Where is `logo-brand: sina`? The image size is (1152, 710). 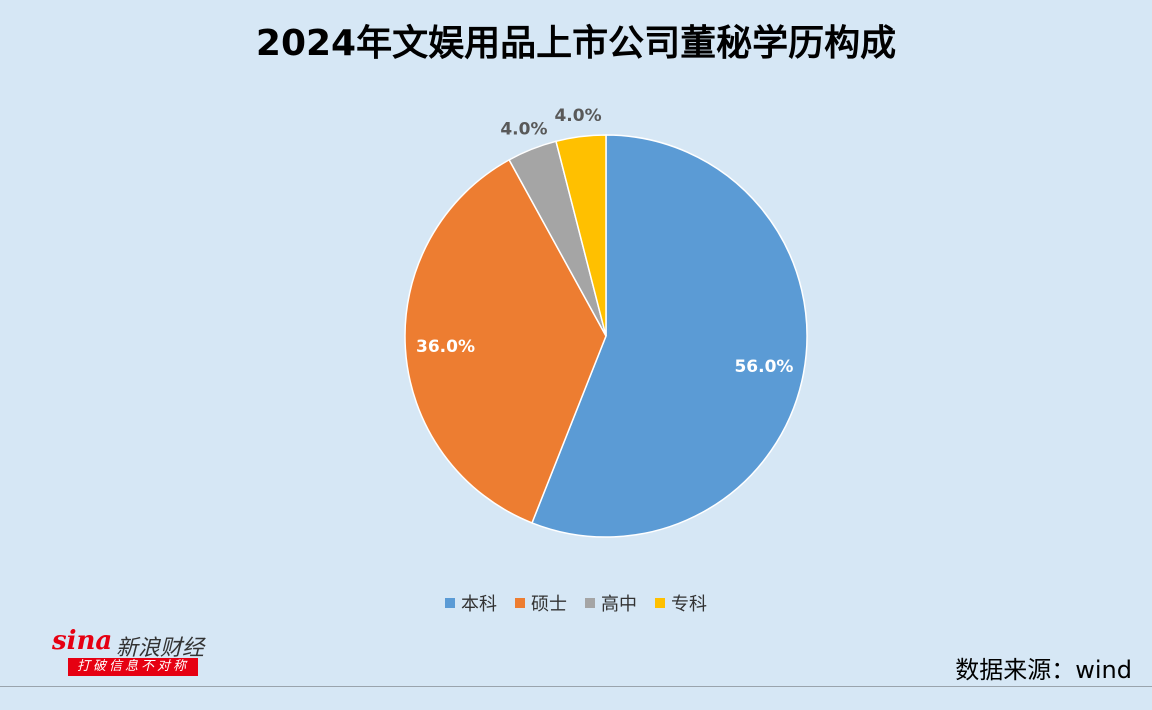
logo-brand: sina is located at coordinates (82, 641).